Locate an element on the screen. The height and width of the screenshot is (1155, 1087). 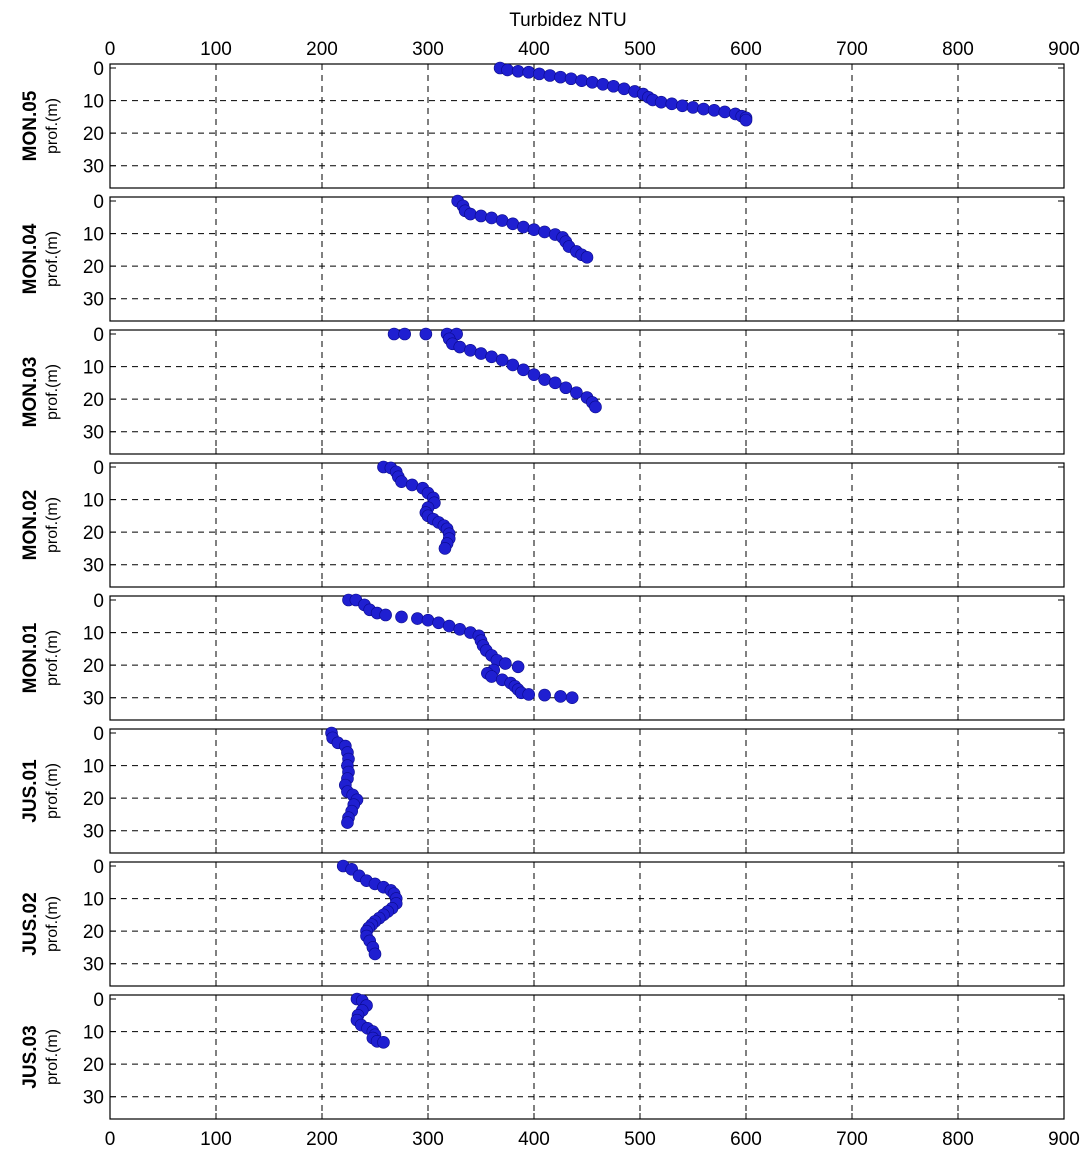
station-label: MON.03 is located at coordinates (30, 392).